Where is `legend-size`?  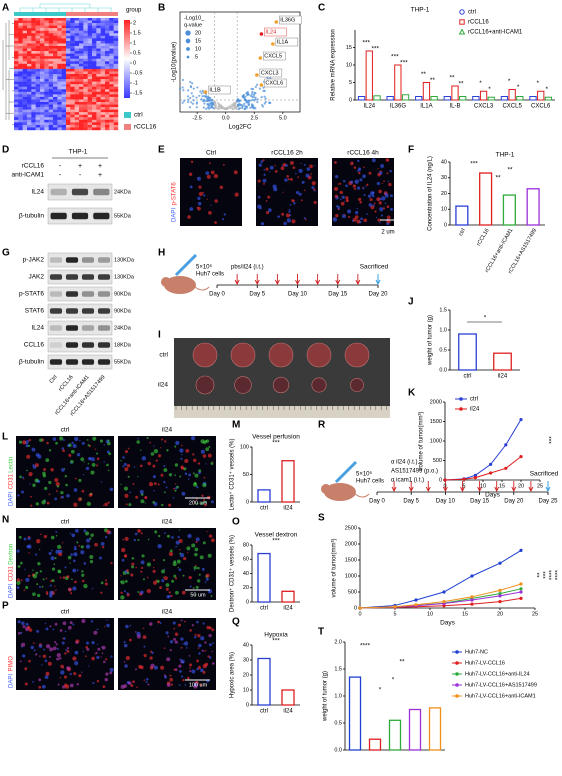
legend-size is located at coordinates (188, 41).